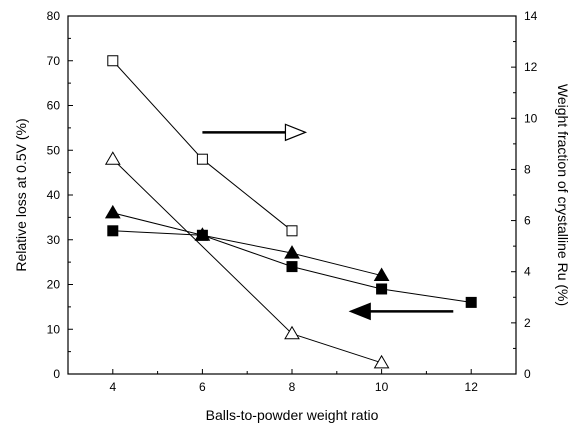  Describe the element at coordinates (54, 240) in the screenshot. I see `y-left-tick-label: 30` at that location.